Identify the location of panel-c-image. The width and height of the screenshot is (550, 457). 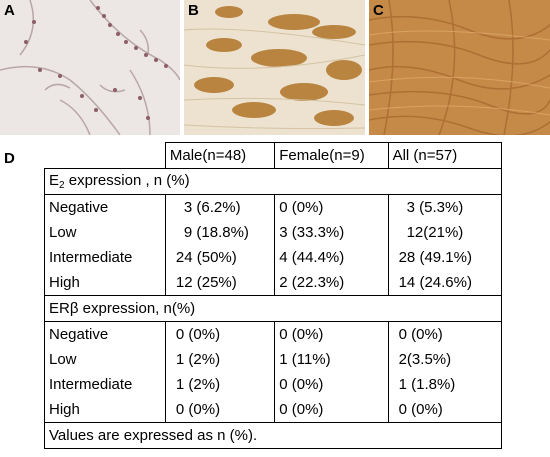
(459, 67).